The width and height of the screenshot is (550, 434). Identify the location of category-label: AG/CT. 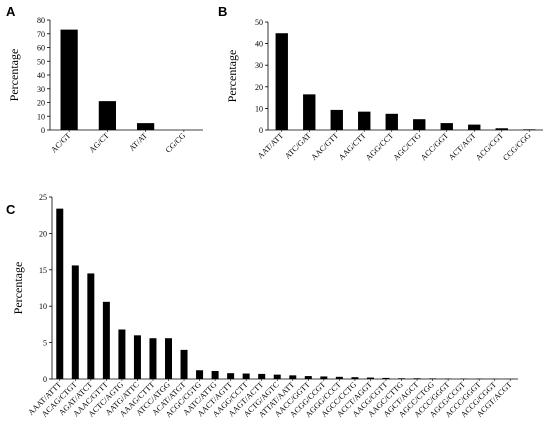
(98, 142).